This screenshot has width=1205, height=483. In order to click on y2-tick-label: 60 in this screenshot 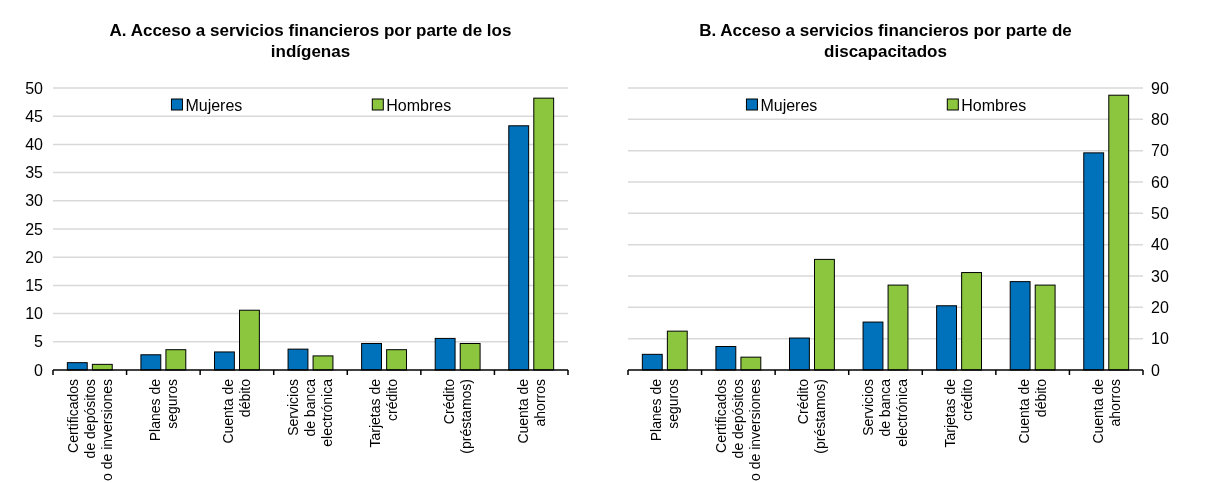, I will do `click(1160, 182)`.